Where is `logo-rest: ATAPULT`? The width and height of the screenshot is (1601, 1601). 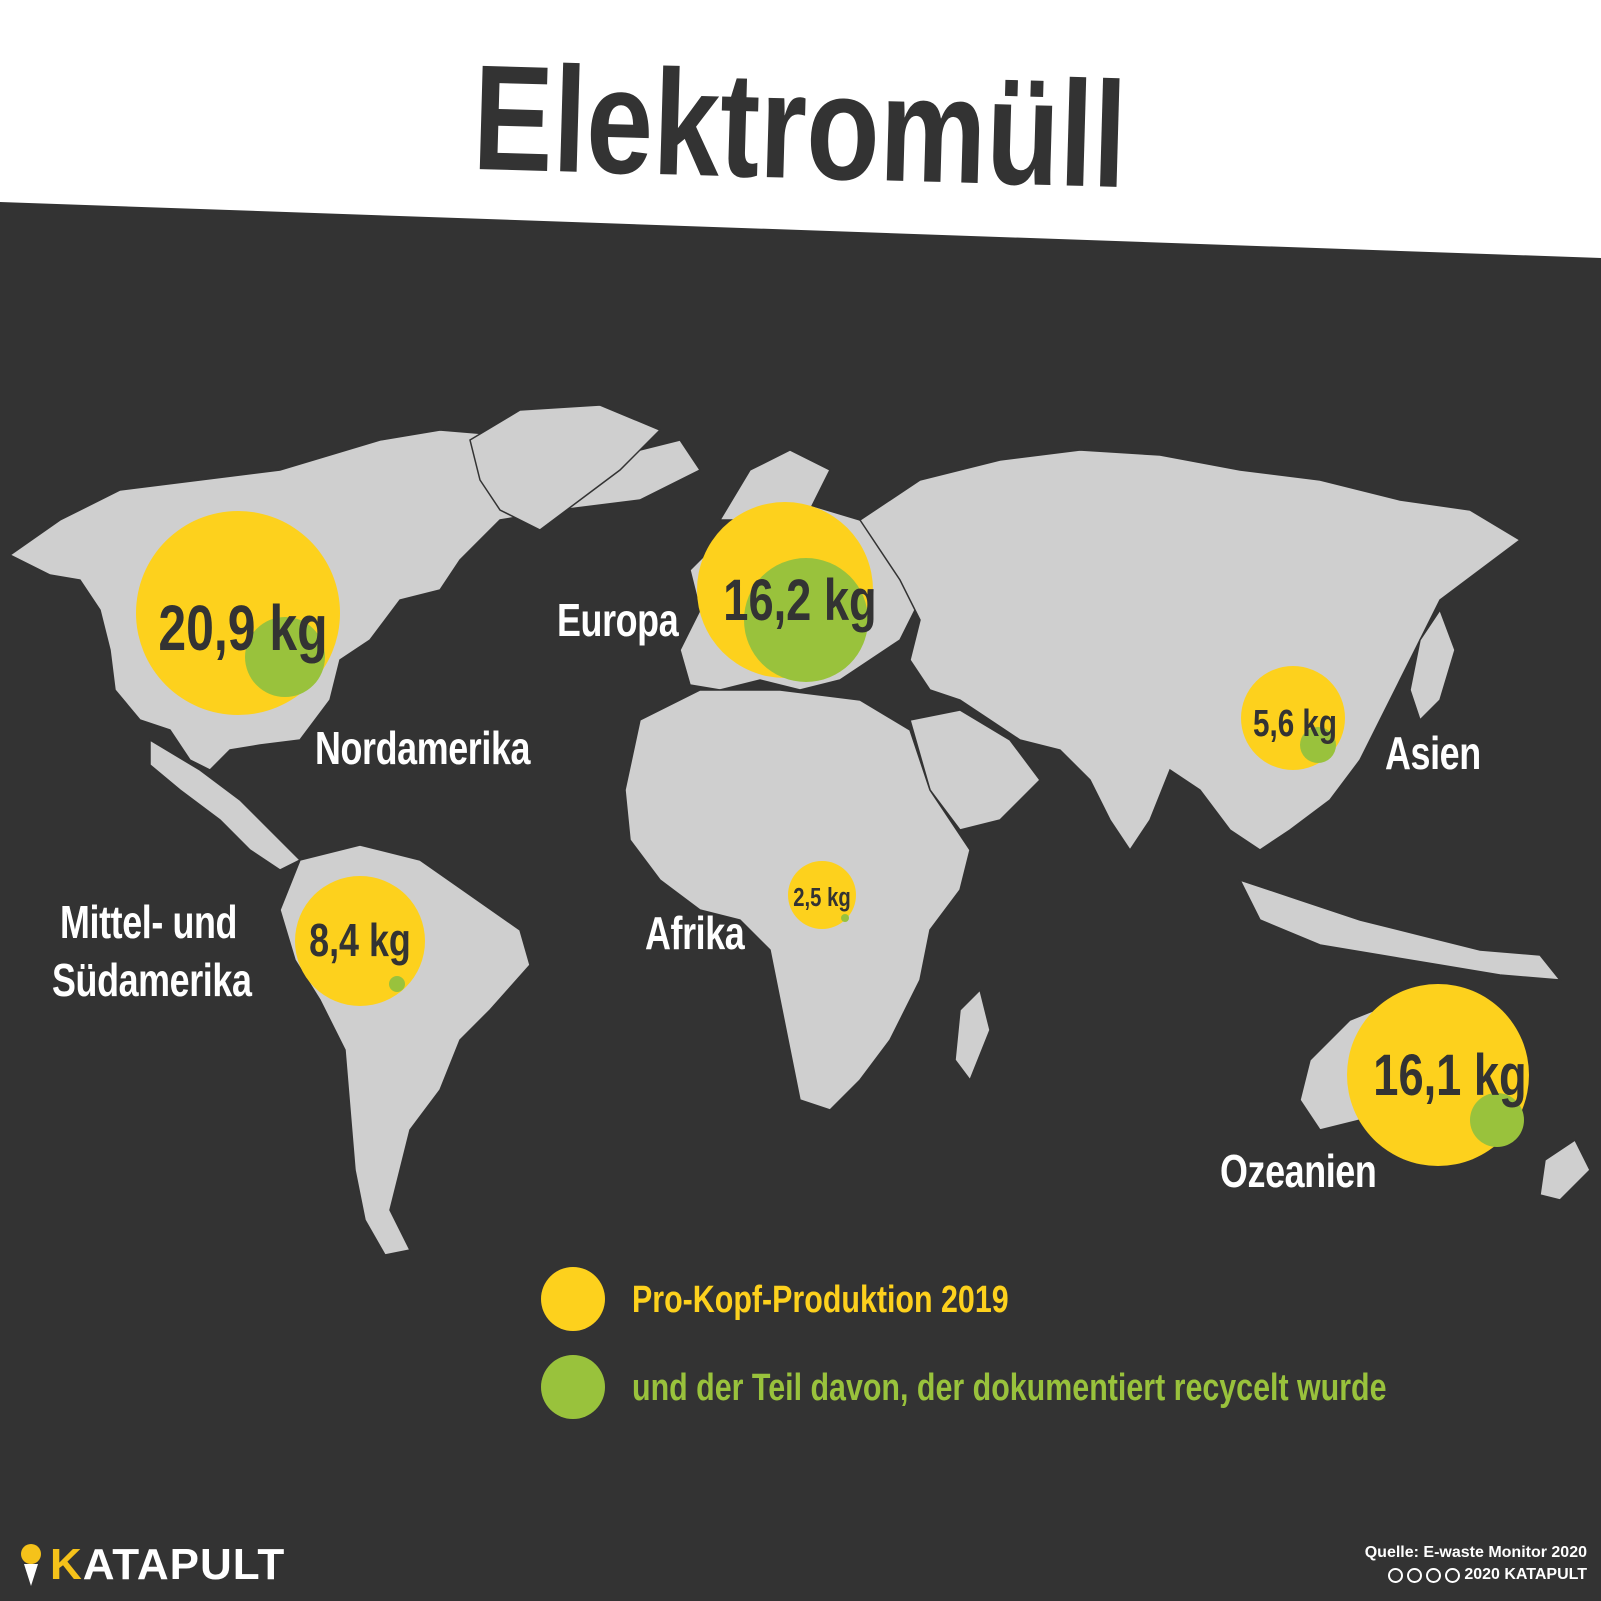
logo-rest: ATAPULT is located at coordinates (184, 1564).